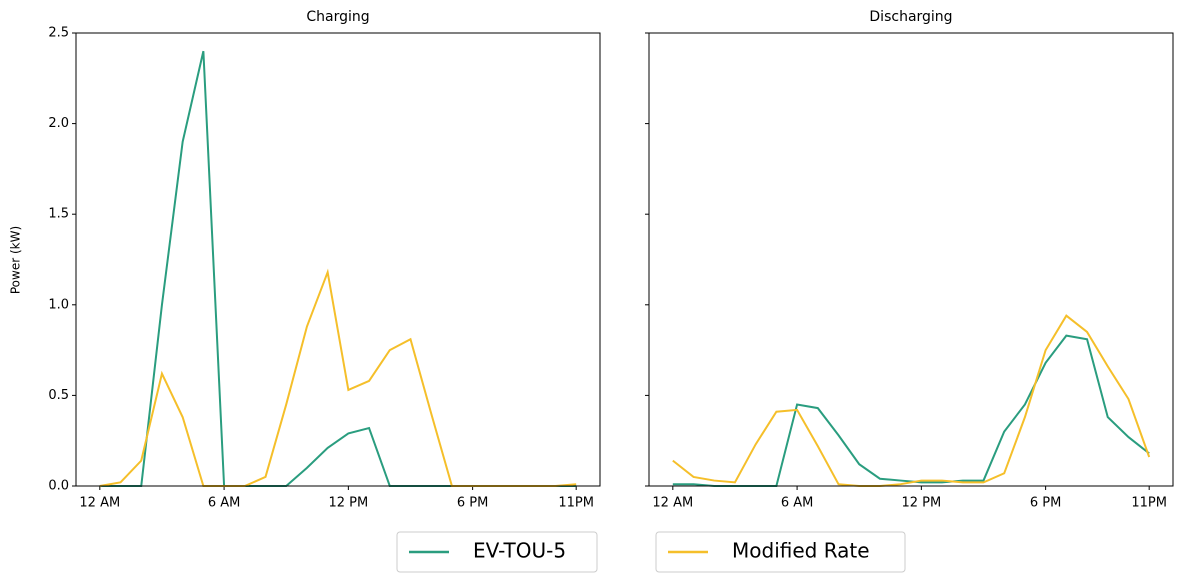 The width and height of the screenshot is (1177, 577). I want to click on y-tick-label: 0.5, so click(58, 395).